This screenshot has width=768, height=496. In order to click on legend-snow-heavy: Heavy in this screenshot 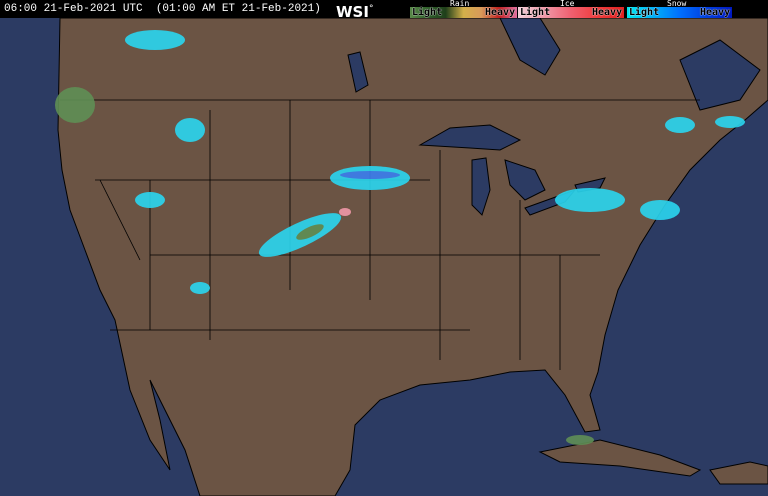, I will do `click(715, 12)`.